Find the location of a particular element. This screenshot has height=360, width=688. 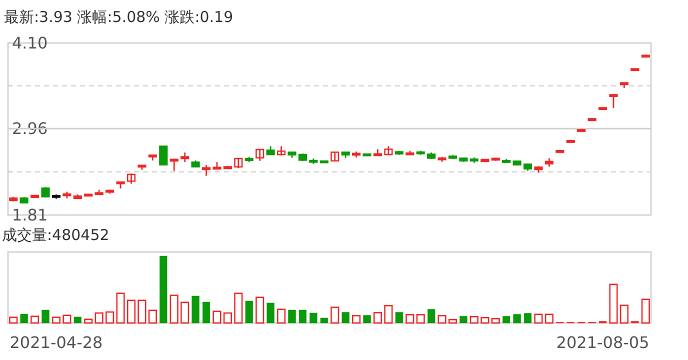

title: 成交量:480452 is located at coordinates (56, 235).